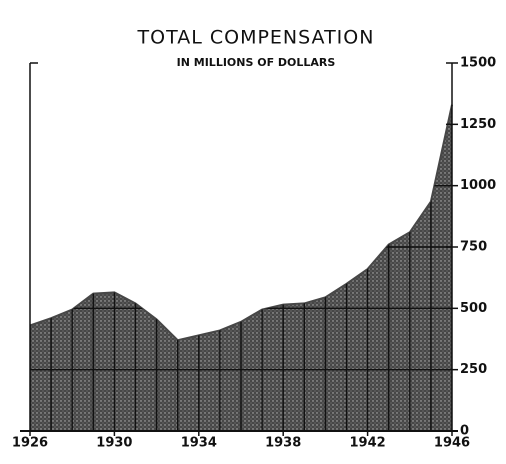 The height and width of the screenshot is (464, 506). What do you see at coordinates (256, 38) in the screenshot?
I see `chart-title: TOTAL COMPENSATION` at bounding box center [256, 38].